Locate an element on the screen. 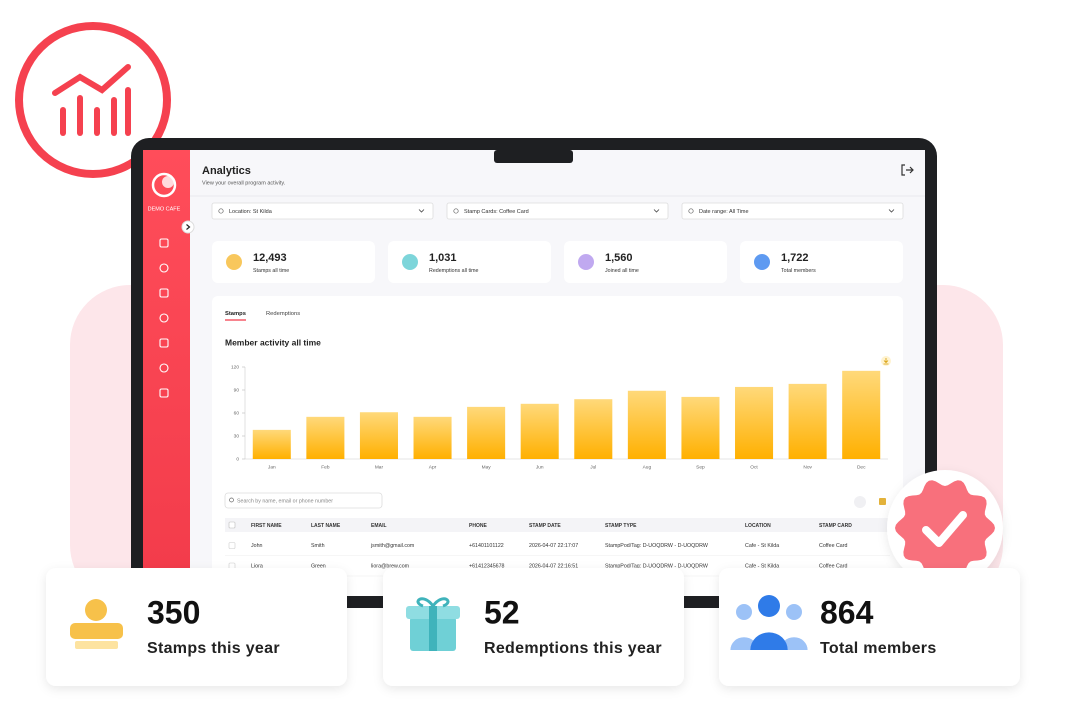 This screenshot has height=726, width=1068. table-cell: +61412345678 is located at coordinates (487, 566).